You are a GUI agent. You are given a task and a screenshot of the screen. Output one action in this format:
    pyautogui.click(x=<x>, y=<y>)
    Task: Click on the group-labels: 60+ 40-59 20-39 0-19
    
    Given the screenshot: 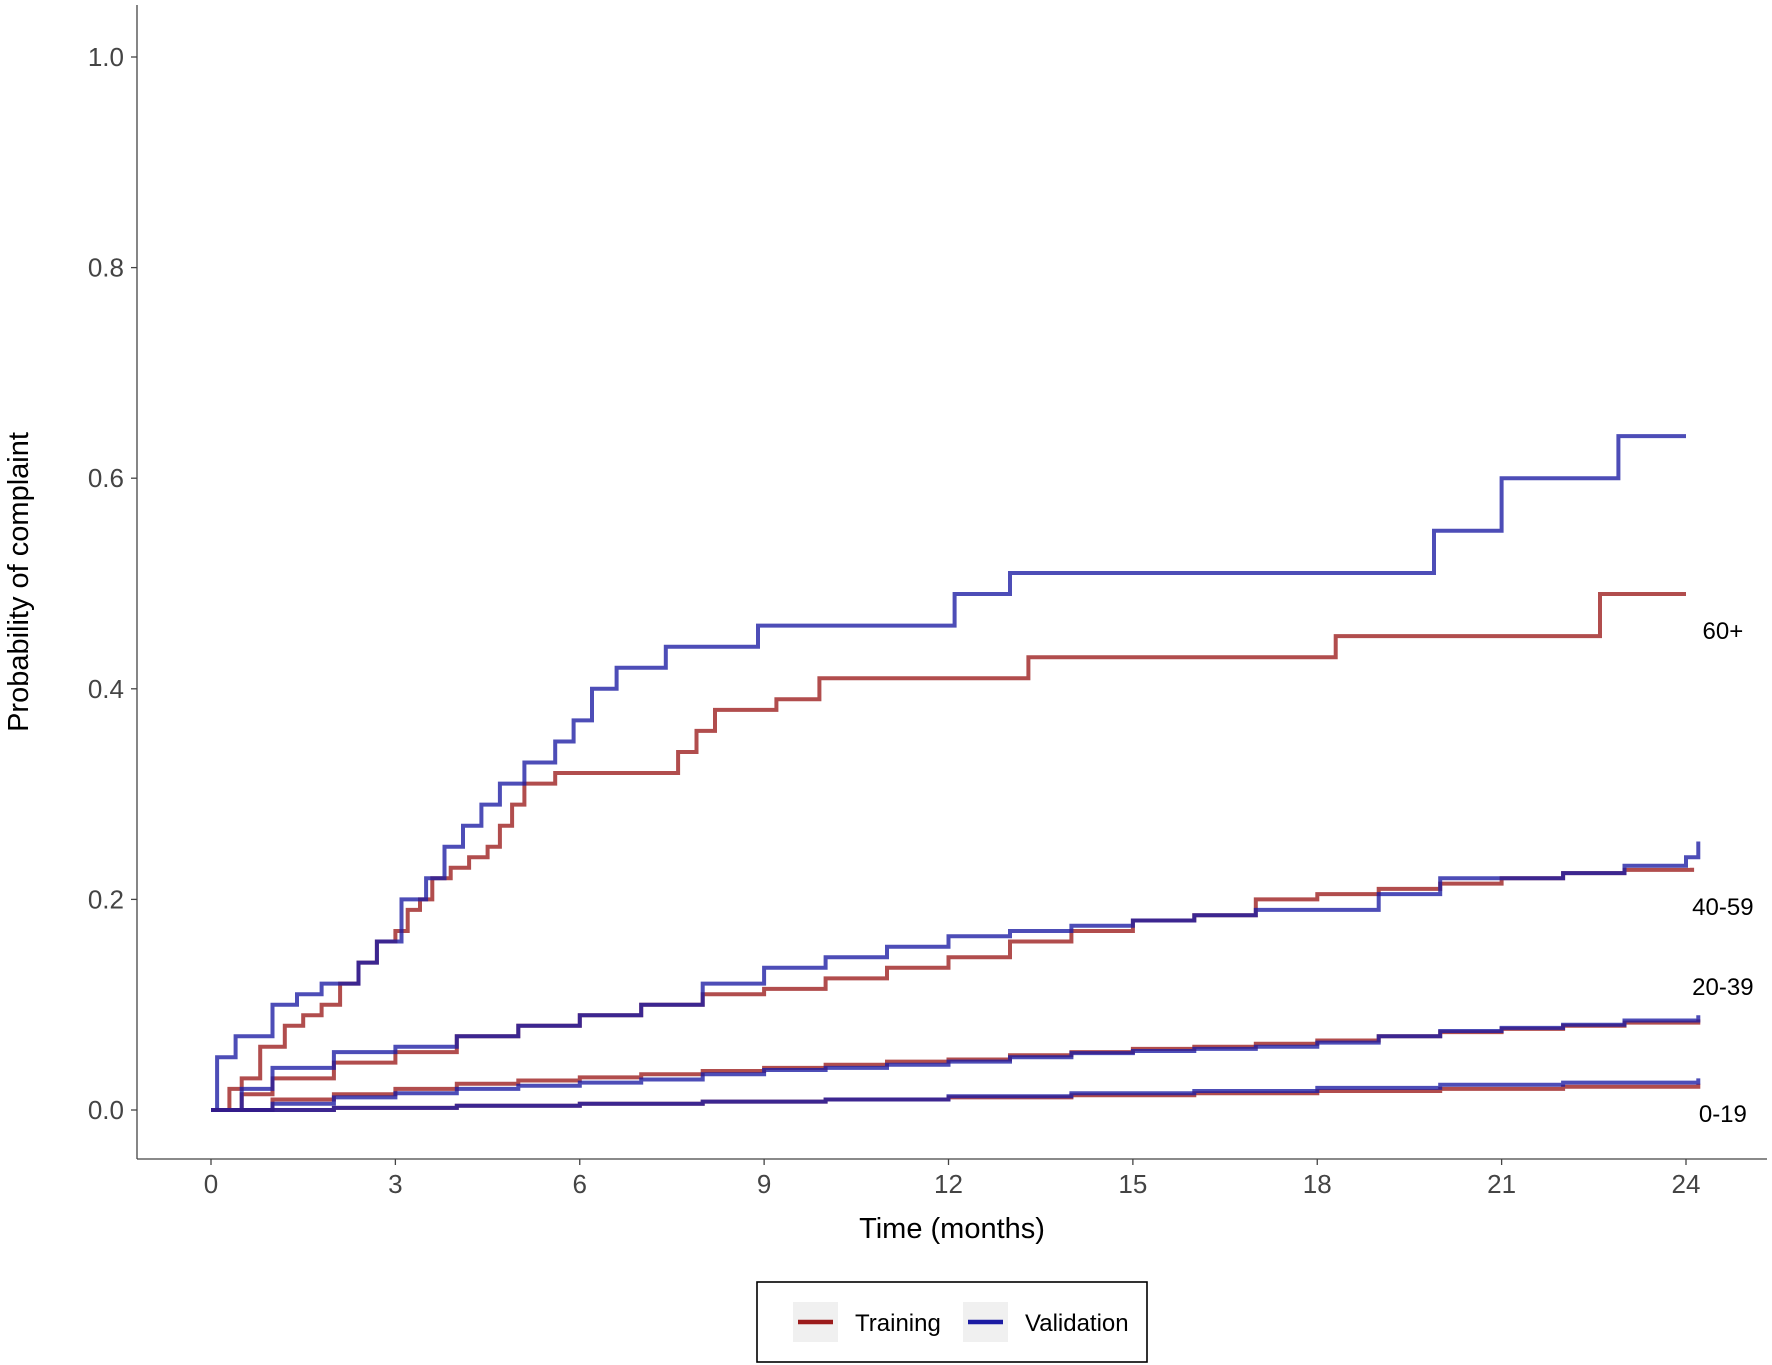 What is the action you would take?
    pyautogui.click(x=1722, y=873)
    